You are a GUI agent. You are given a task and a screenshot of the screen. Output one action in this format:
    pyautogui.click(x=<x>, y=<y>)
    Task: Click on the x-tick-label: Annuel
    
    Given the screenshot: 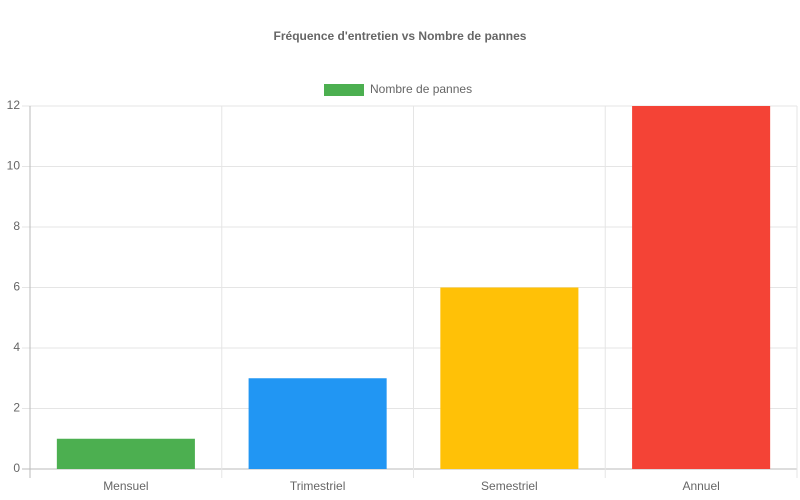 What is the action you would take?
    pyautogui.click(x=700, y=486)
    